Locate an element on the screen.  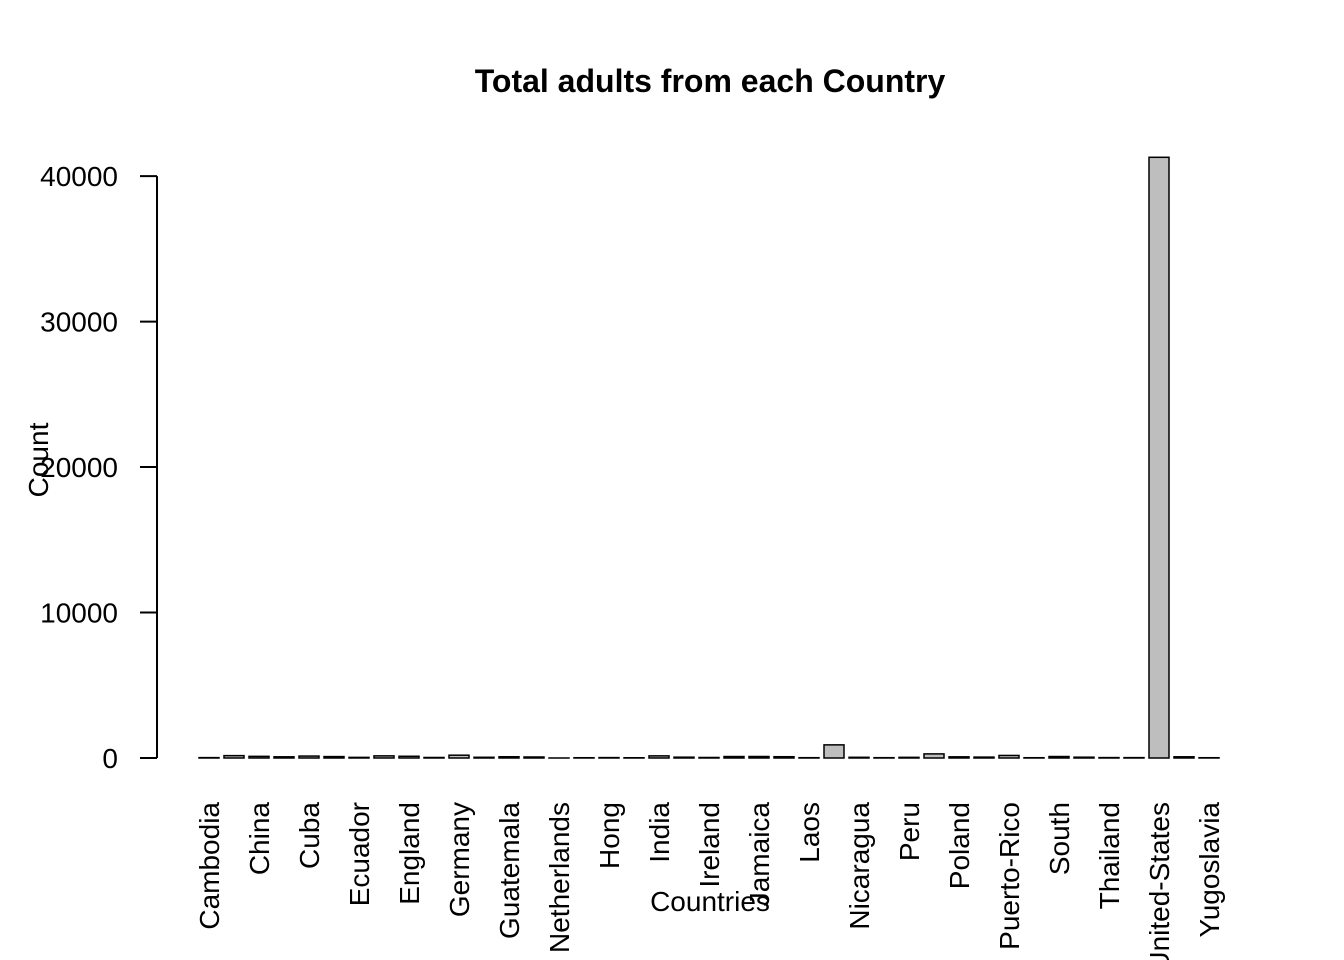
x-tick-label: United-States is located at coordinates (1159, 881).